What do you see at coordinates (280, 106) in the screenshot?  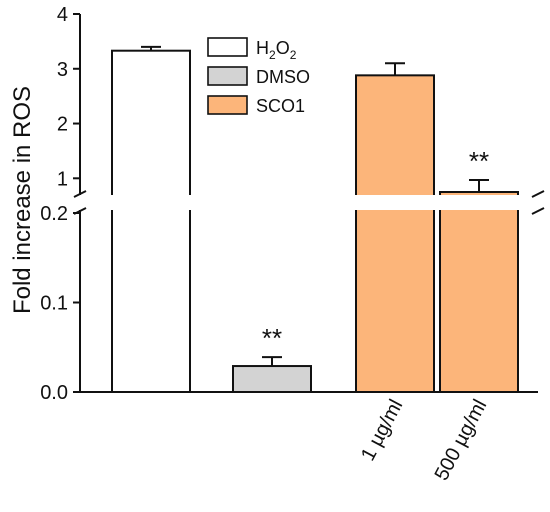 I see `legend-label-sco1: SCO1` at bounding box center [280, 106].